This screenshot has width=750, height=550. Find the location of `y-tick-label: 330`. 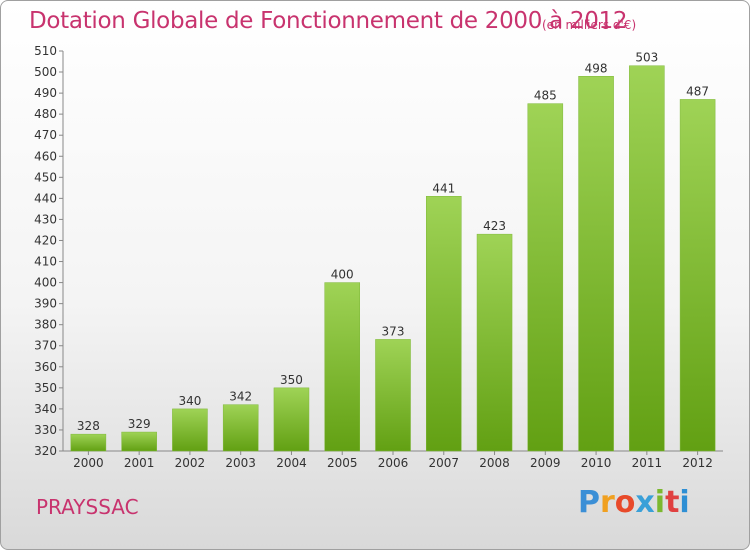

y-tick-label: 330 is located at coordinates (45, 430).